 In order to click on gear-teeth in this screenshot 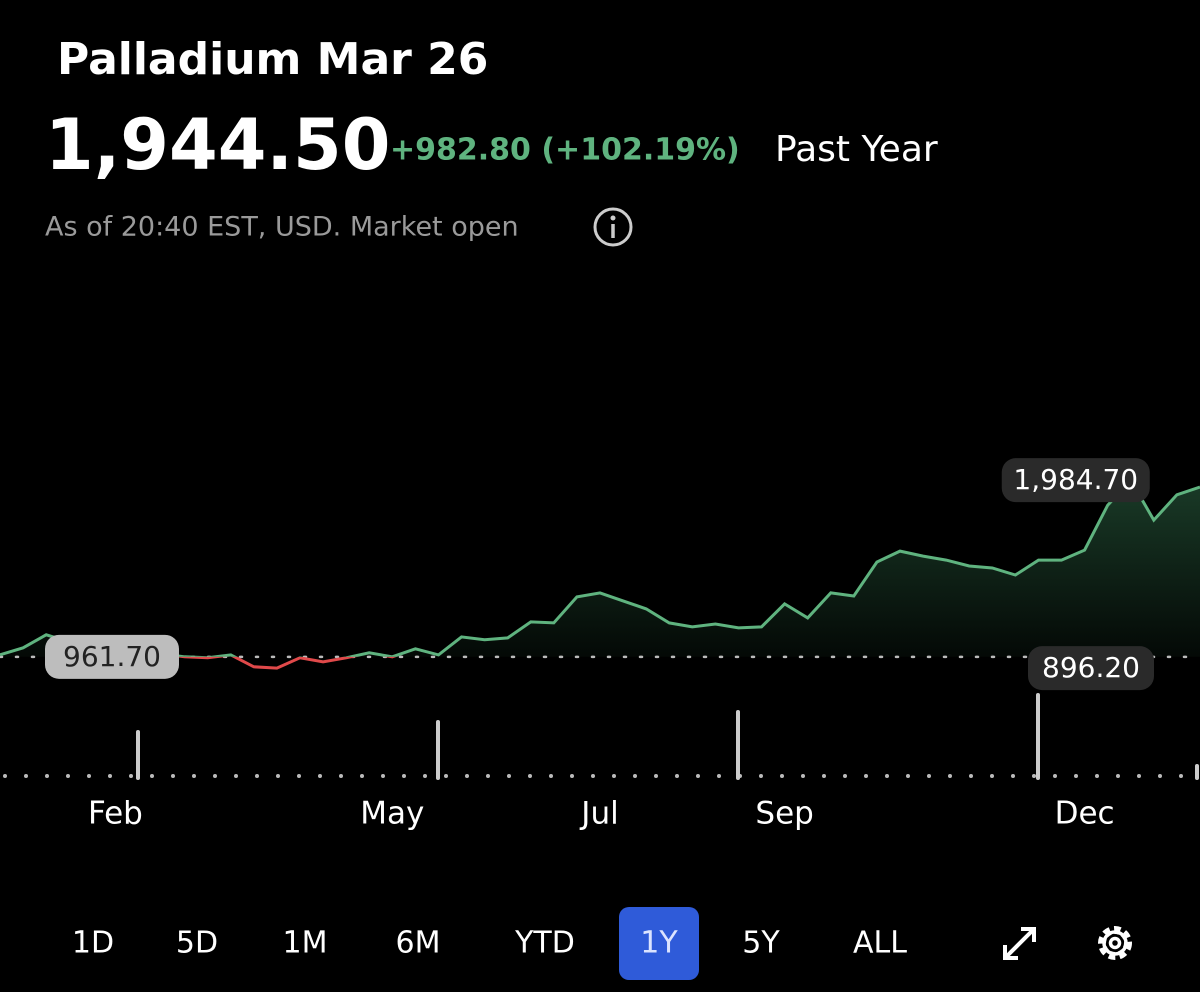, I will do `click(1115, 943)`.